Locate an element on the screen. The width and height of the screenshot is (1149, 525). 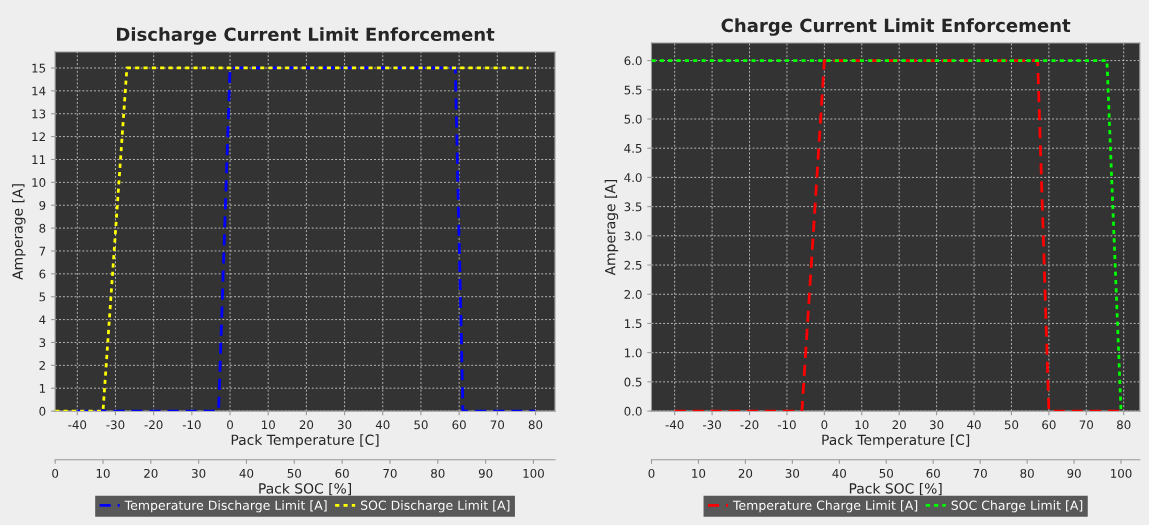
y-tick-label: 11 is located at coordinates (39, 159).